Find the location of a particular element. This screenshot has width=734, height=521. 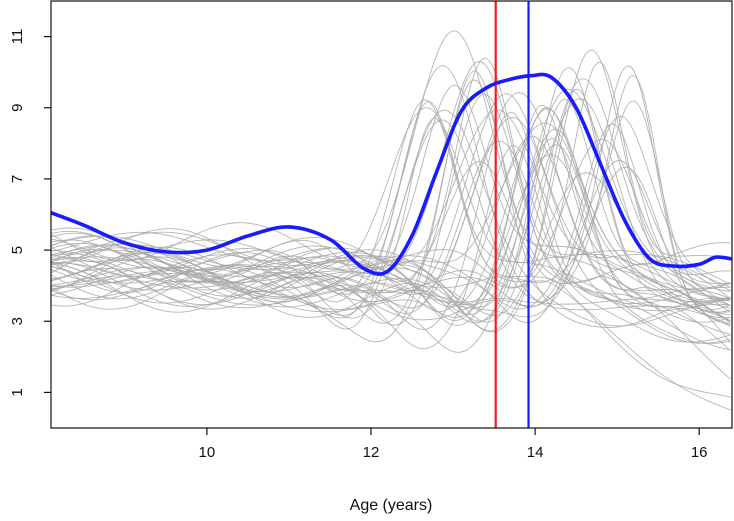

x-axis: 10 12 14 16 is located at coordinates (453, 444).